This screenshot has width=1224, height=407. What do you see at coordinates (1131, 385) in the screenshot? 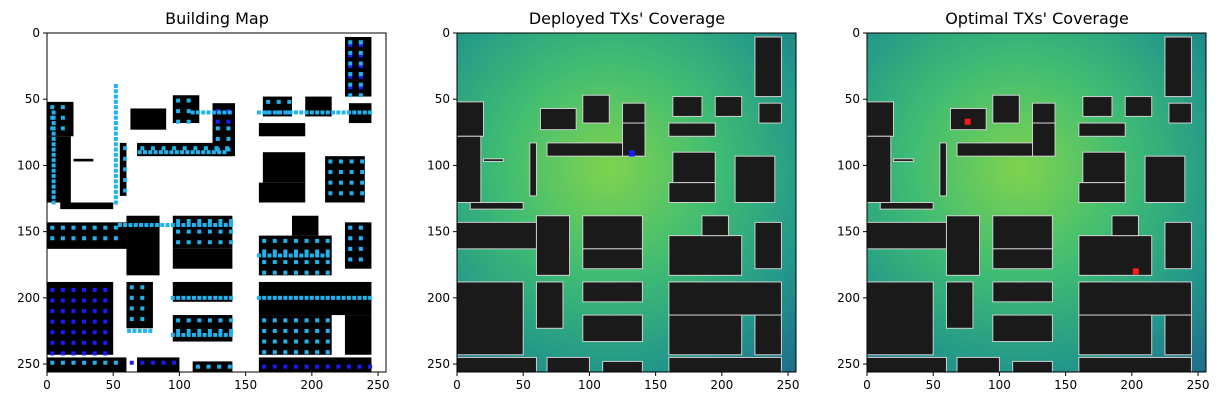
I see `x-tick-label: 200` at bounding box center [1131, 385].